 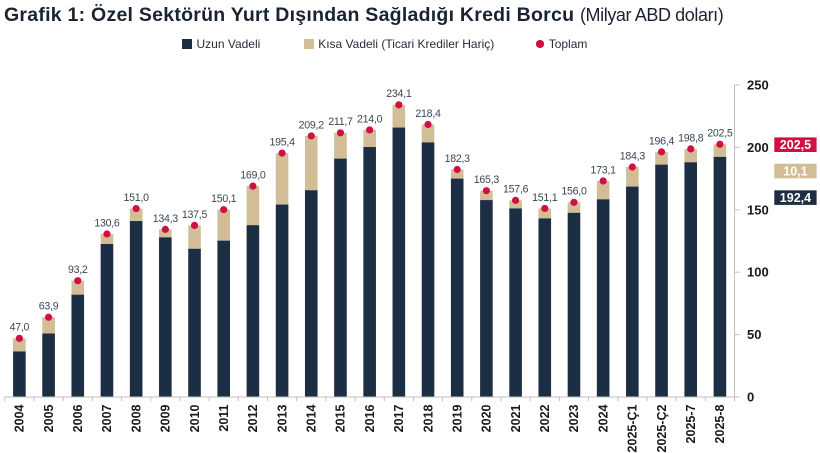 I want to click on svg-text: 93,2, so click(x=78, y=270).